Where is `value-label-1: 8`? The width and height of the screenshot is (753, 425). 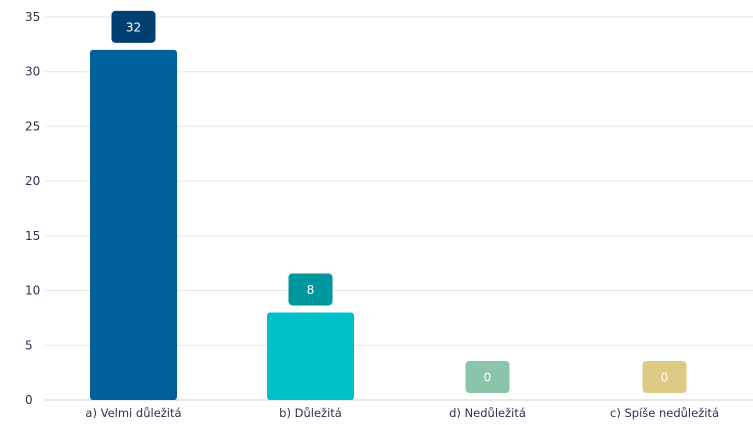
value-label-1: 8 is located at coordinates (311, 290).